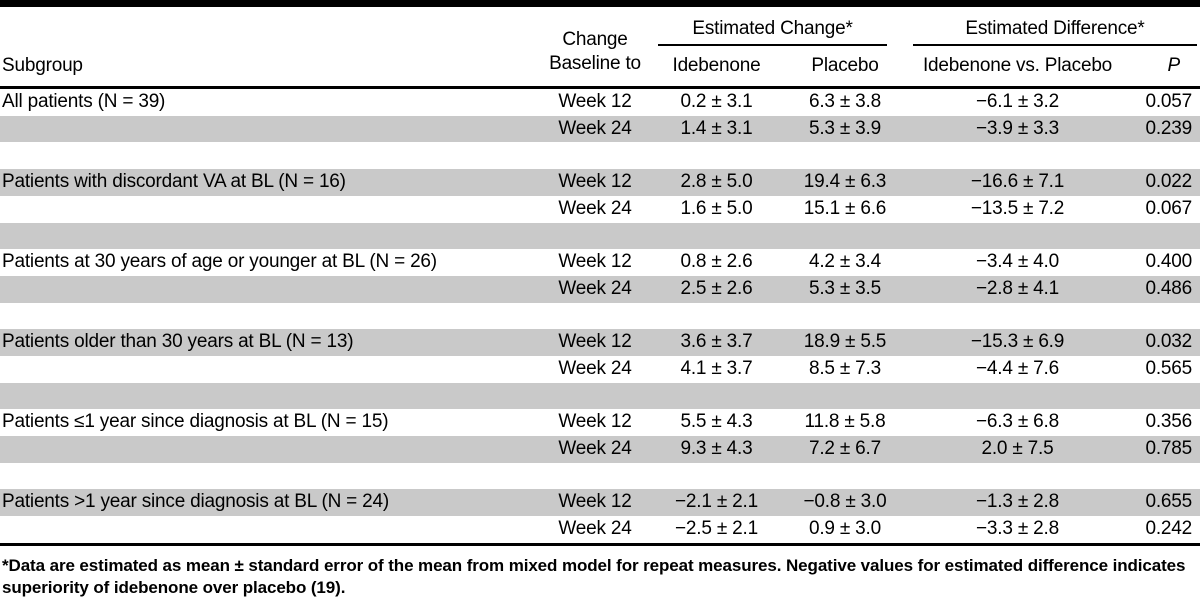 The height and width of the screenshot is (615, 1200). What do you see at coordinates (1005, 100) in the screenshot?
I see `cell-difference: −6.1 ± 3.2` at bounding box center [1005, 100].